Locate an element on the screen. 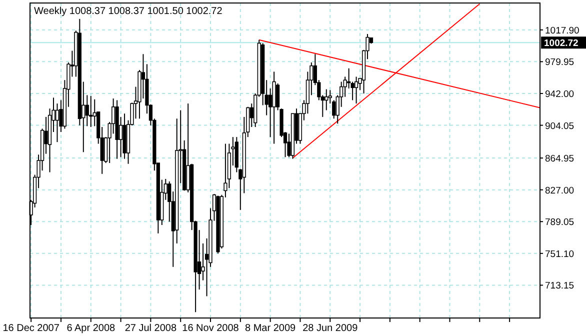  x-tick-label: 27 Jul 2008 is located at coordinates (150, 328).